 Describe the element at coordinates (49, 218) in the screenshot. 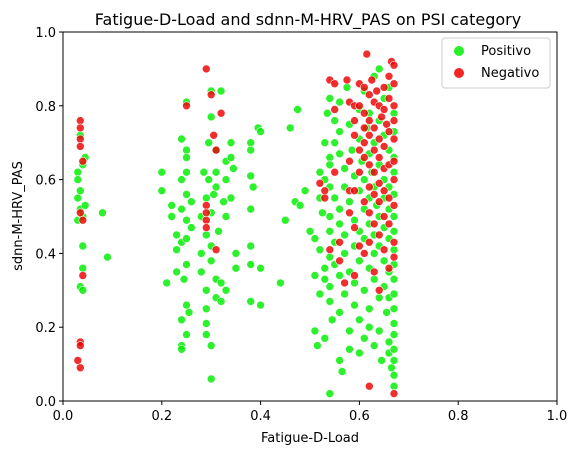

I see `y-axis-ticks: 0.0 0.2 0.4 0.6 0.8 1.0` at that location.